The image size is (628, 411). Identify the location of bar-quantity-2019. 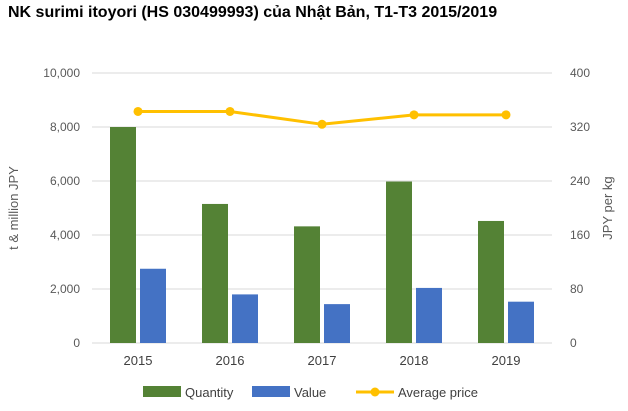
(491, 281).